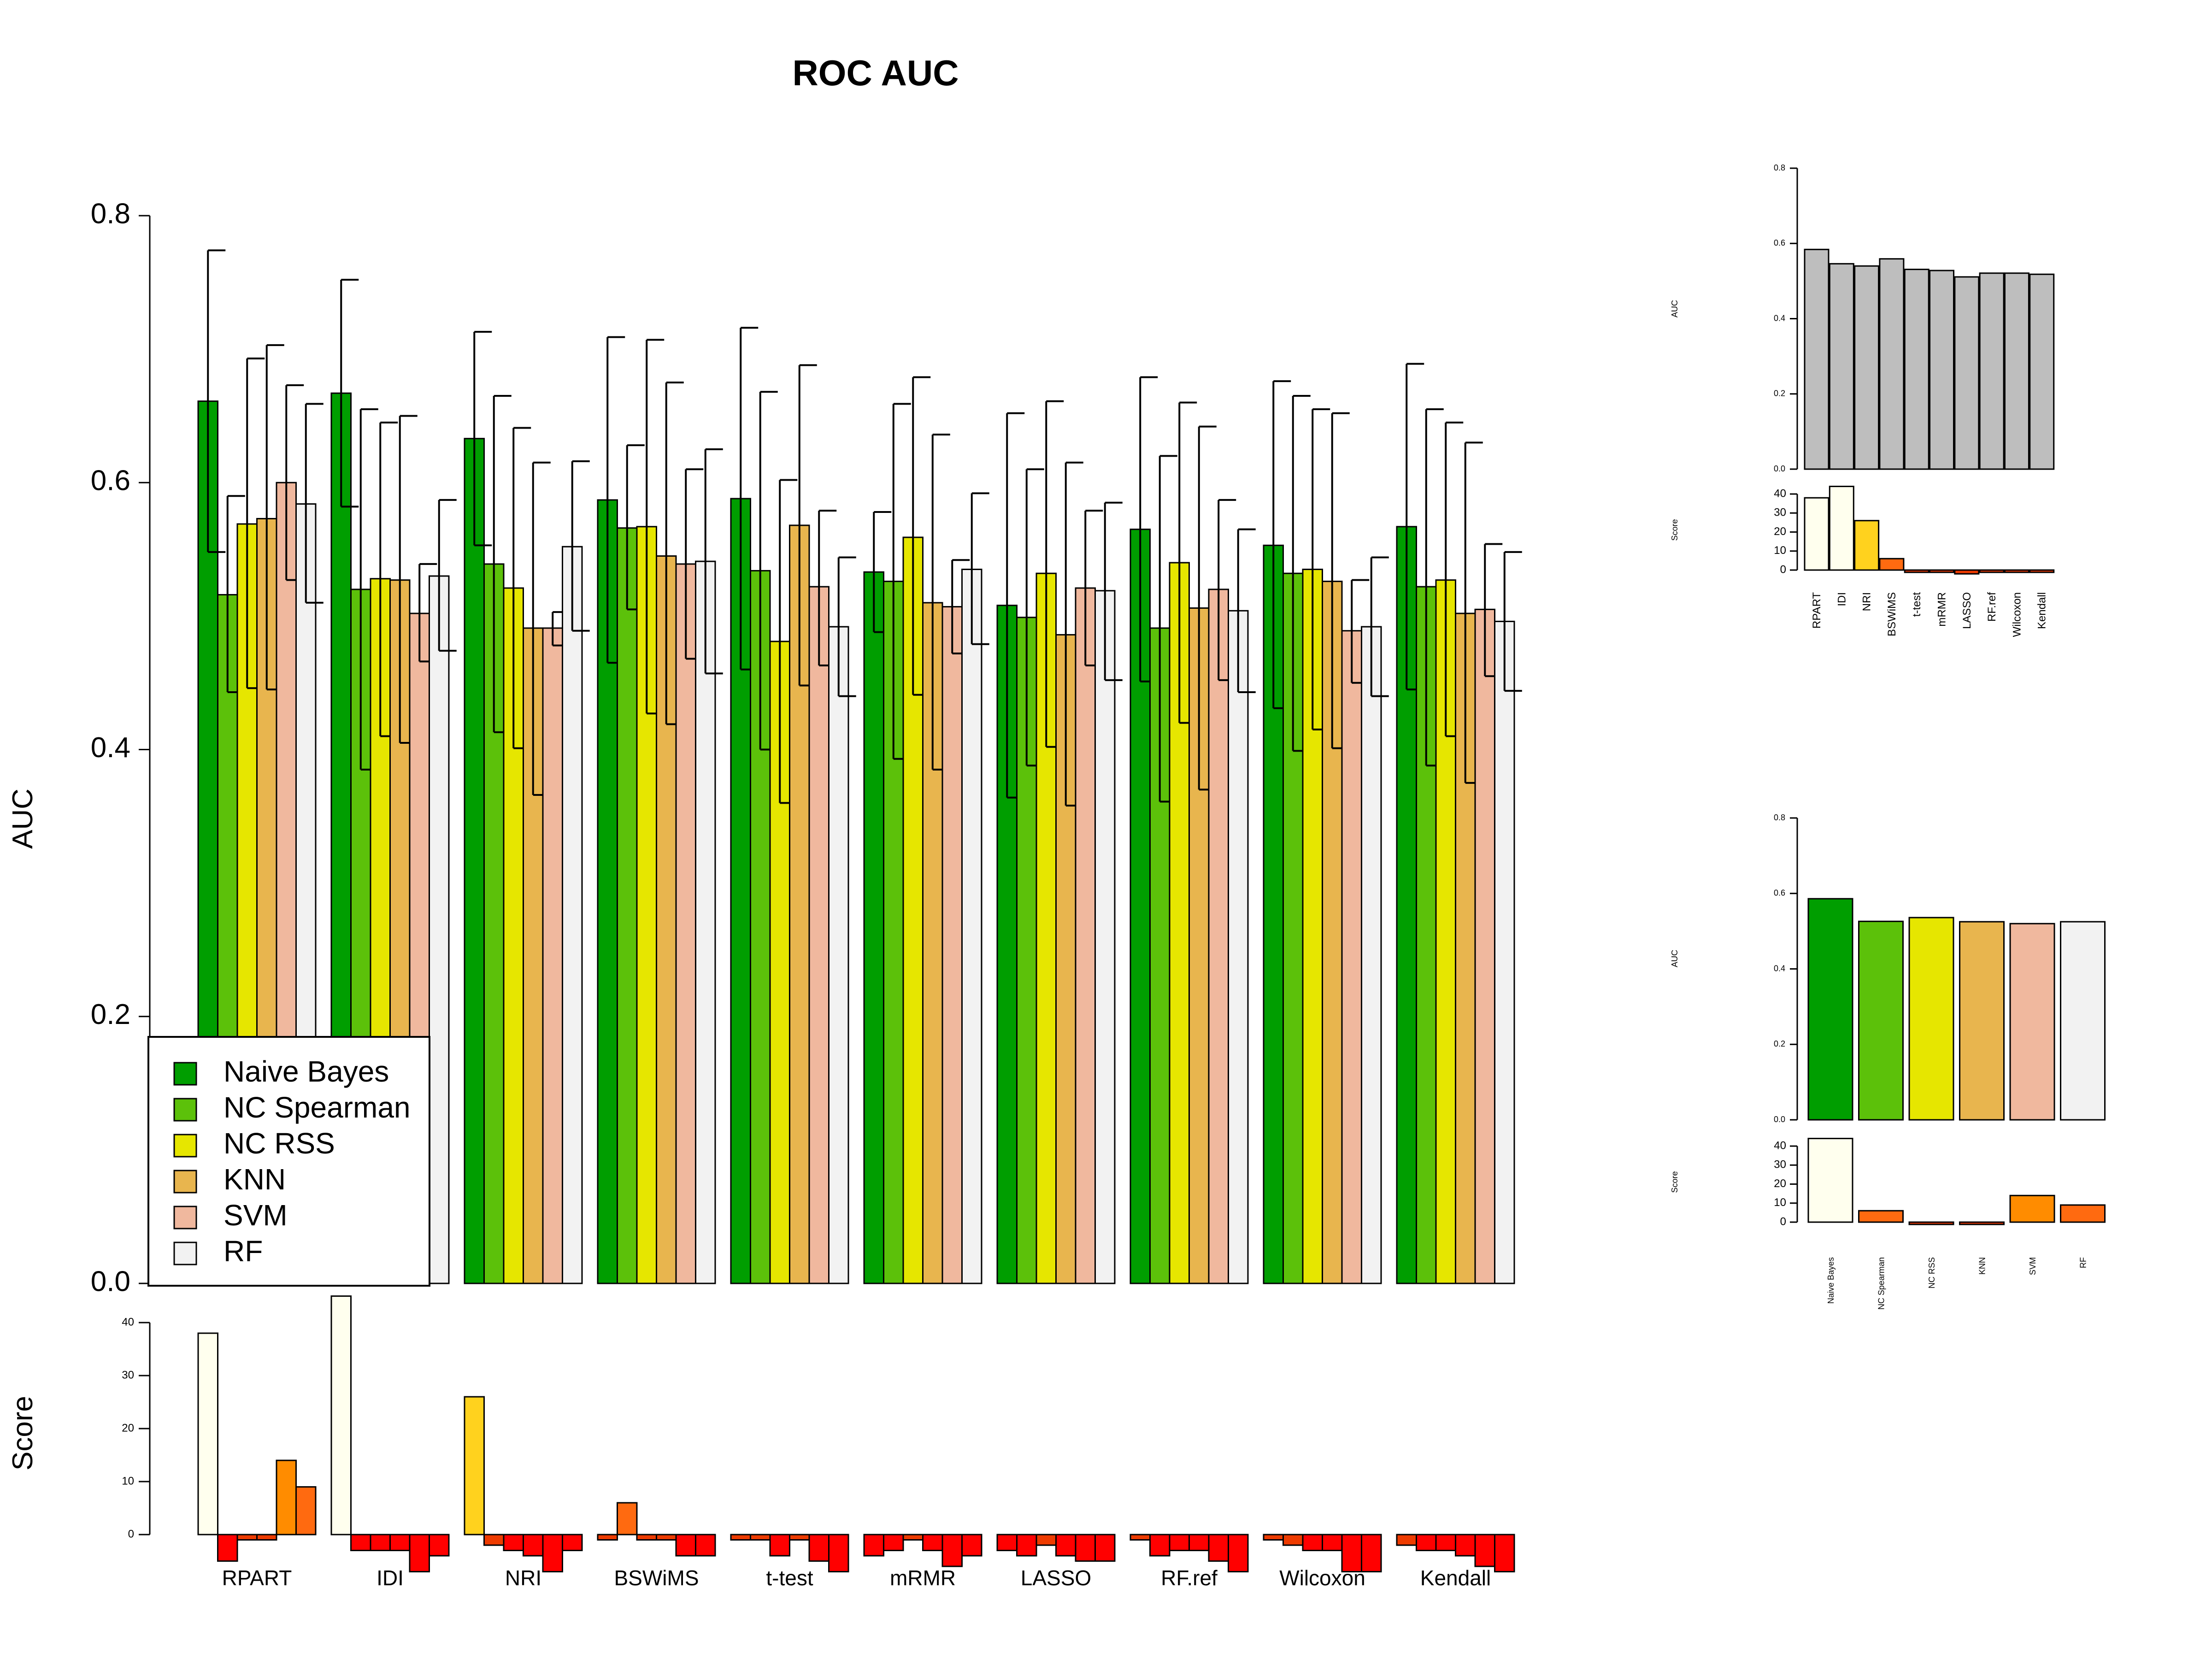 The width and height of the screenshot is (2212, 1659). I want to click on summary-classifiers-panel: 0.0 0.2 0.4 0.6 0.8 AUC, so click(1888, 968).